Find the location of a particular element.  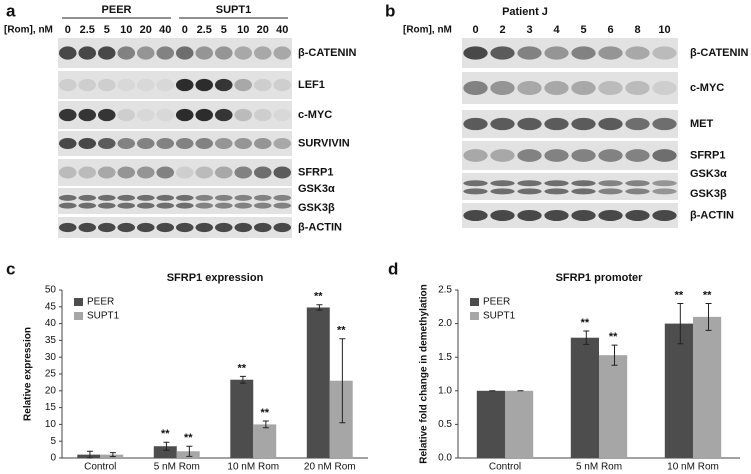

y-tick-label: 45 is located at coordinates (51, 306).